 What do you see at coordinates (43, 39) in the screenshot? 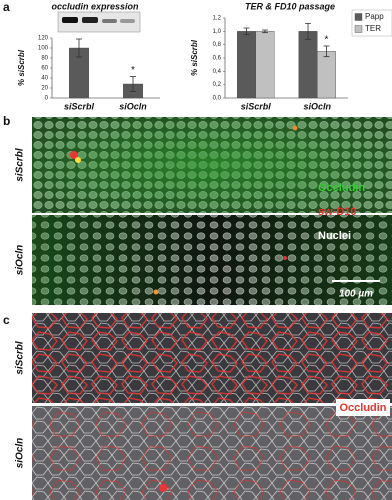
I see `y-tick-label: 120` at bounding box center [43, 39].